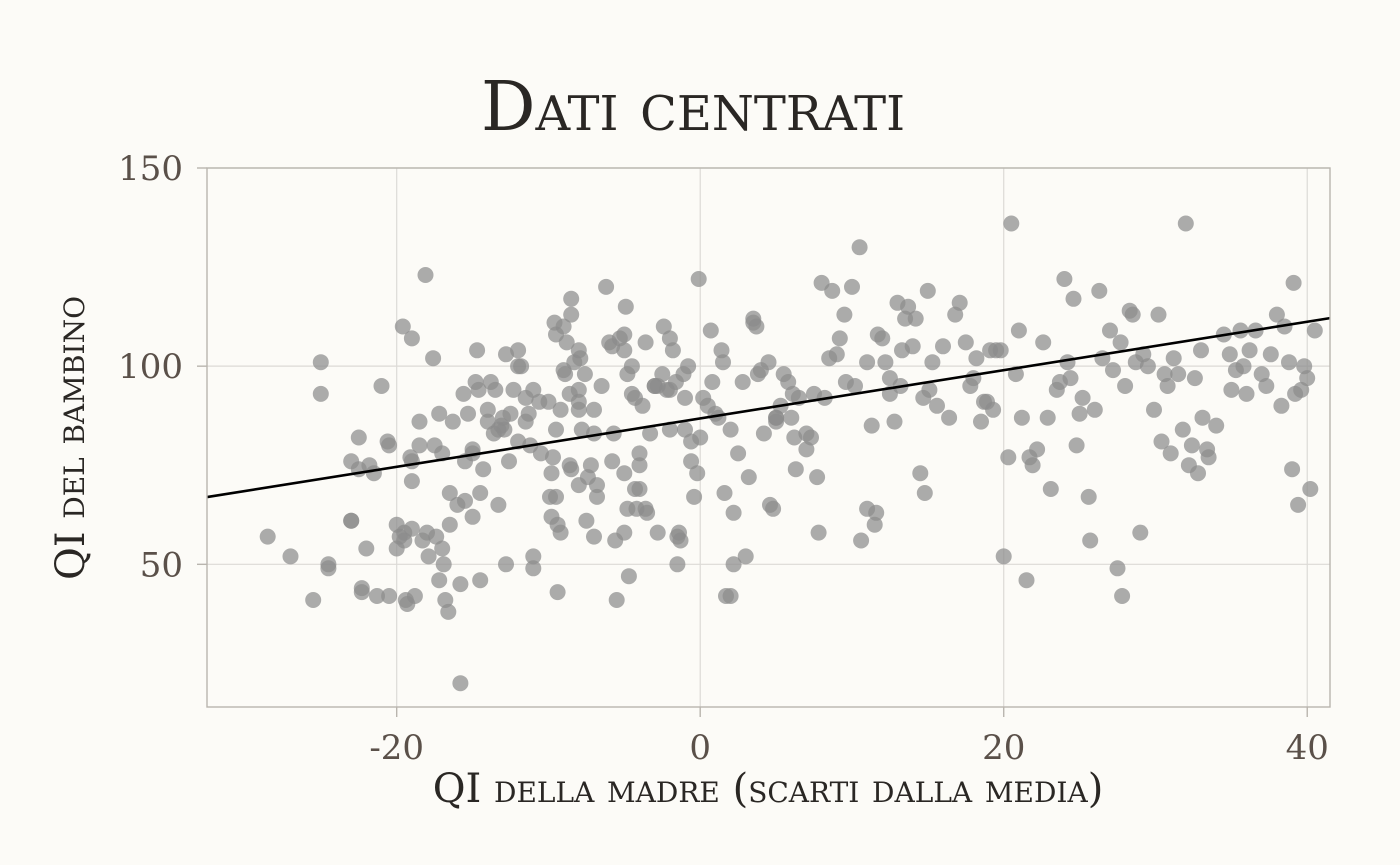 The image size is (1400, 865). I want to click on x-tick-label: 40, so click(1307, 748).